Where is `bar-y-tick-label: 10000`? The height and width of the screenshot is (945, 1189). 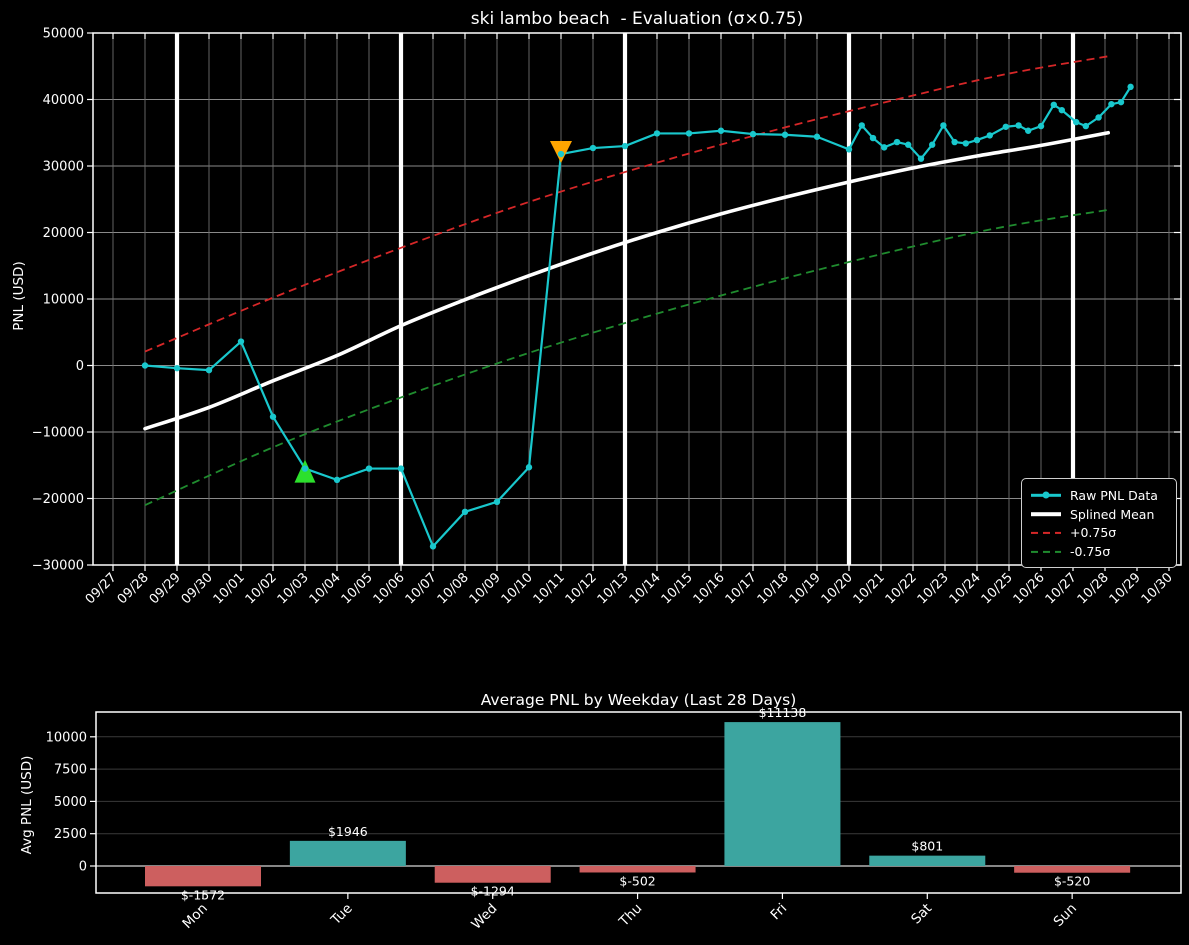 bar-y-tick-label: 10000 is located at coordinates (66, 737).